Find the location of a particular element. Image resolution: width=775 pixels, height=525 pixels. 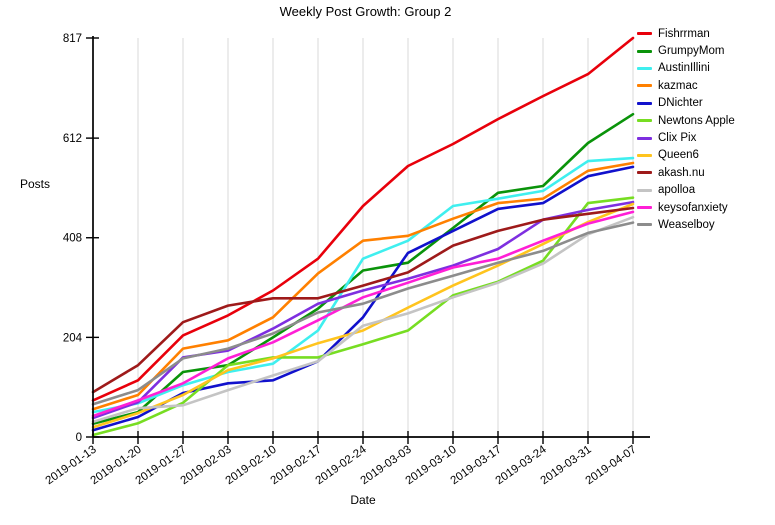

legend-item-keysofanxiety: keysofanxiety is located at coordinates (686, 207).